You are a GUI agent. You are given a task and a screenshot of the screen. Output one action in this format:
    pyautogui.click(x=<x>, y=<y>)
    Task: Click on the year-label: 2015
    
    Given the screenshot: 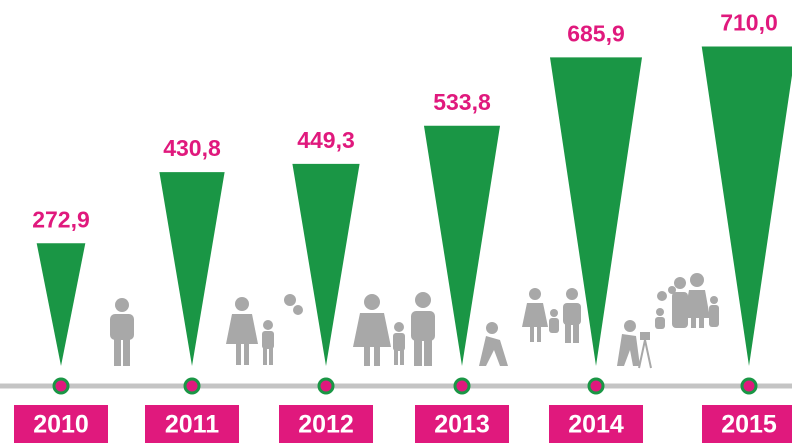 What is the action you would take?
    pyautogui.click(x=749, y=425)
    